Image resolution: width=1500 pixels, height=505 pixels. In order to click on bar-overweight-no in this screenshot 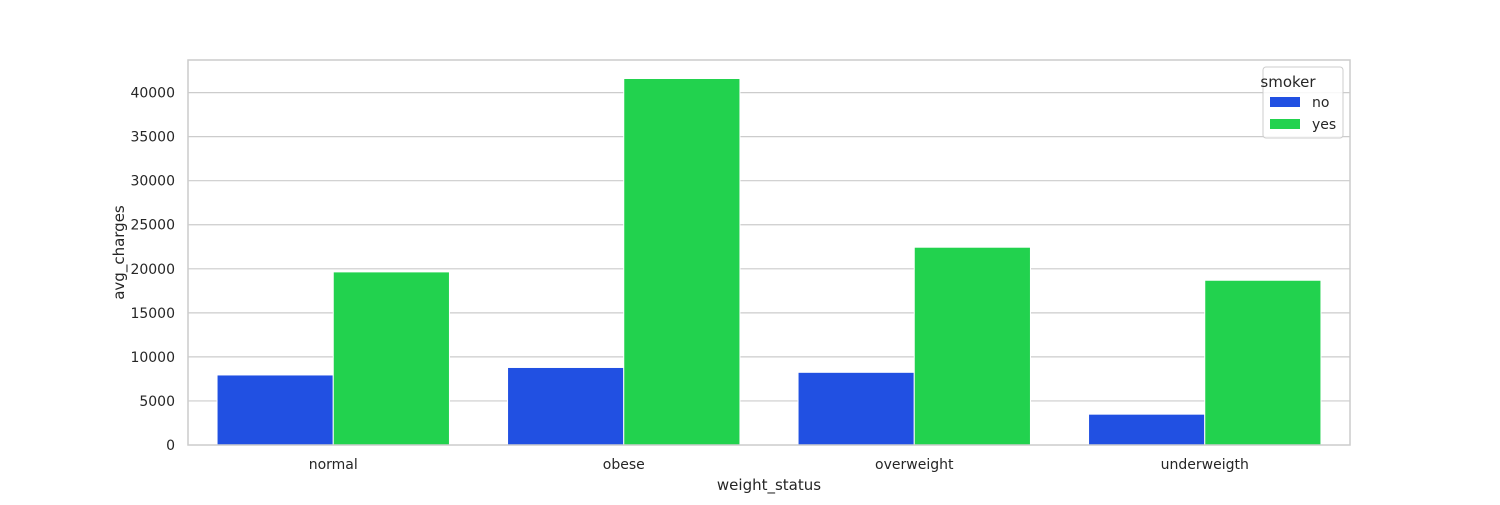, I will do `click(856, 408)`.